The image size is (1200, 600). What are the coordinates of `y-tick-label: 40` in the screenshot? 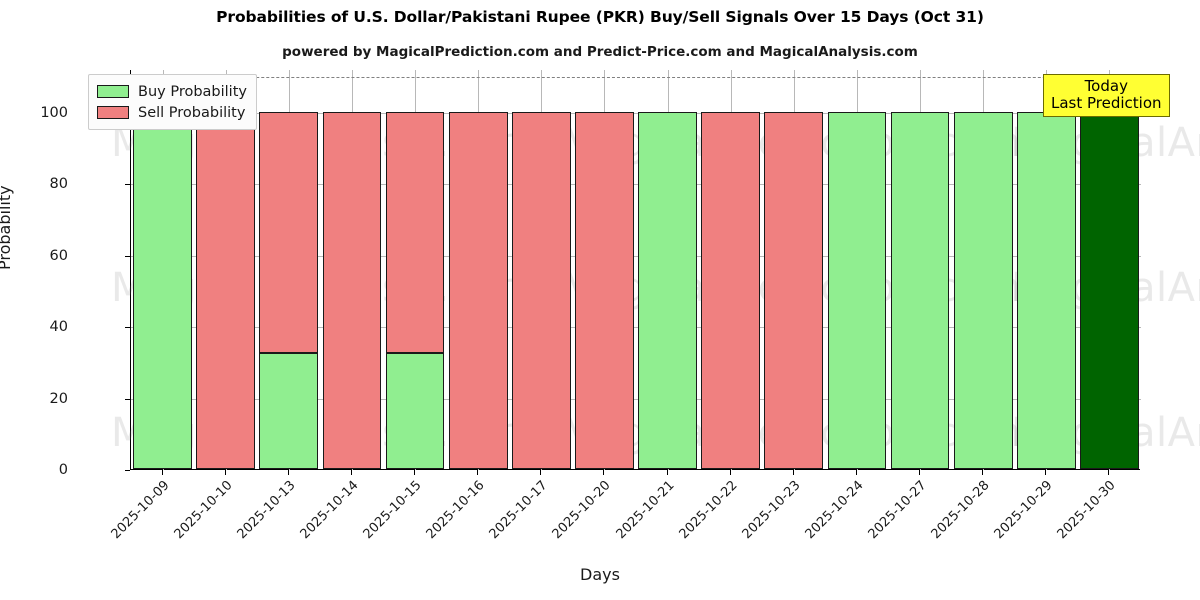 It's located at (58, 327).